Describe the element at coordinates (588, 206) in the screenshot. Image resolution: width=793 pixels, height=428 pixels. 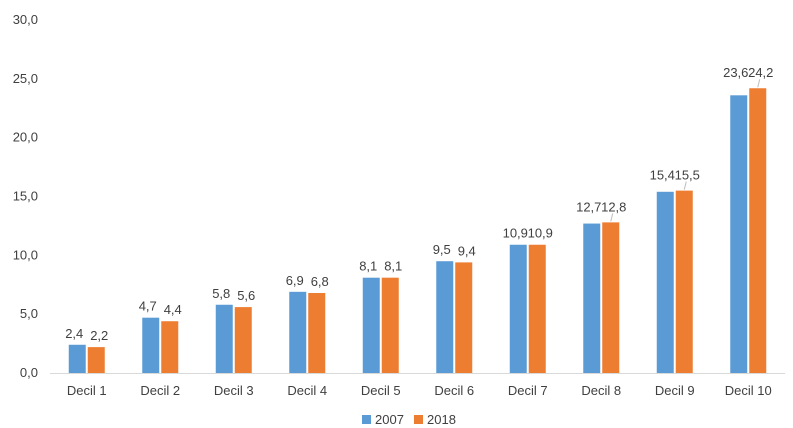
I see `data-label-2007-8: 12,7` at that location.